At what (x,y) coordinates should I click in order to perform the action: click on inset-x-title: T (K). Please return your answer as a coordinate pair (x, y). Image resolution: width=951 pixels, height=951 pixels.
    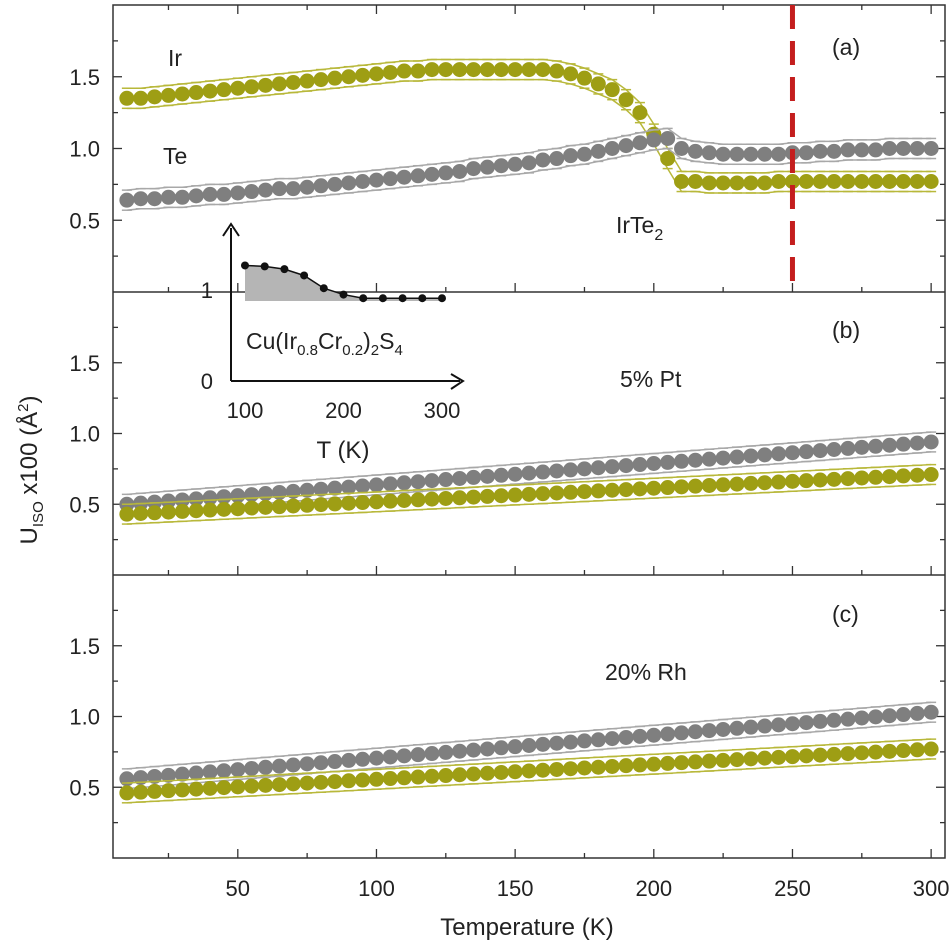
    Looking at the image, I should click on (343, 450).